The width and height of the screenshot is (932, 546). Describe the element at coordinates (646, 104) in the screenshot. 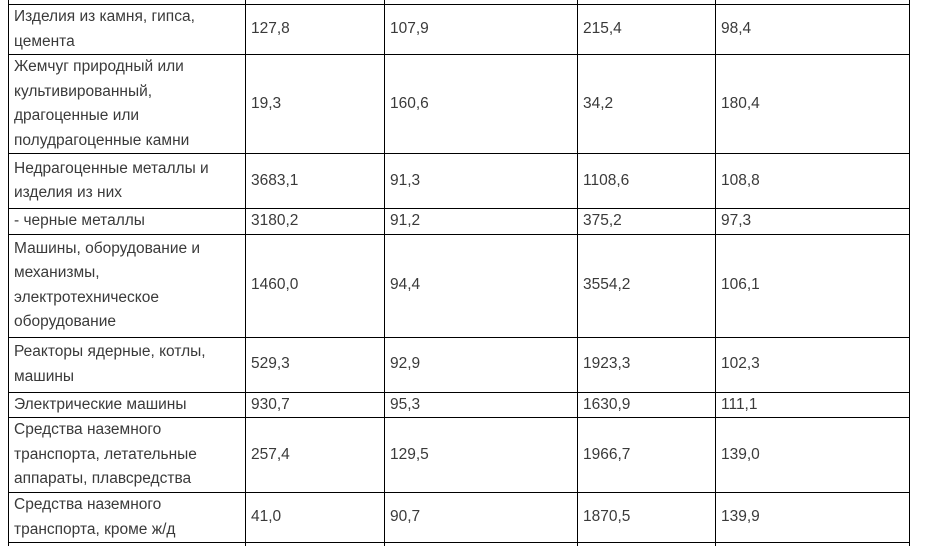

I see `value-cell: 34,2` at that location.